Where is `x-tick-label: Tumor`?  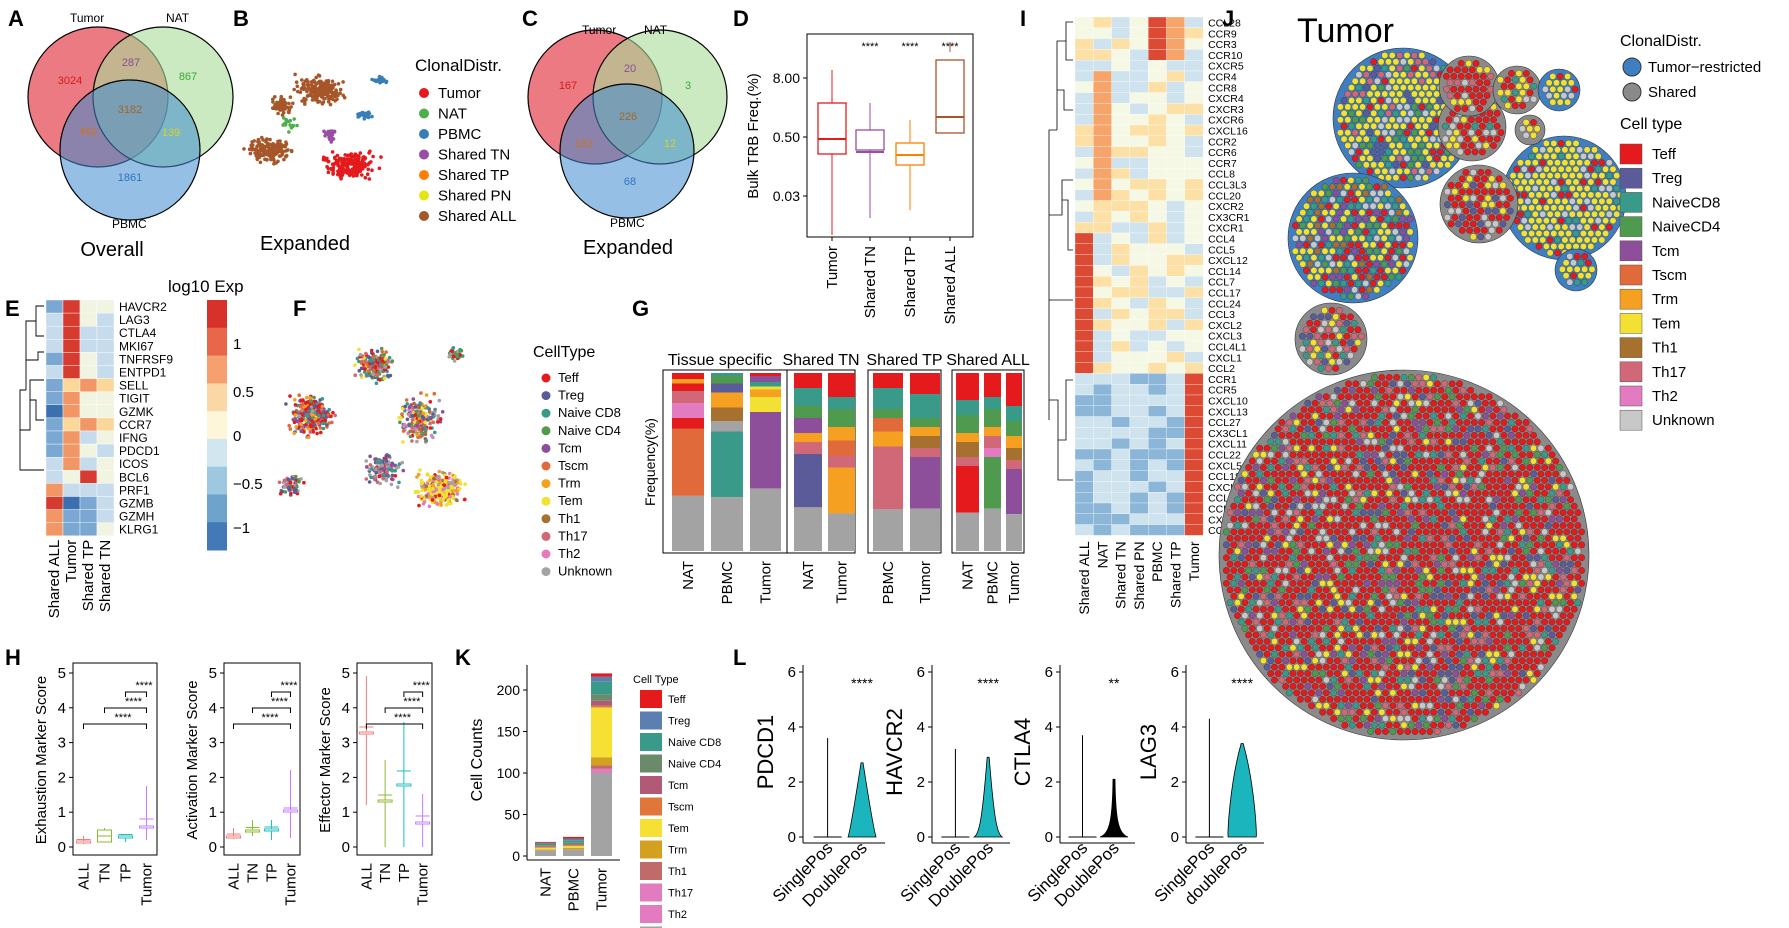
x-tick-label: Tumor is located at coordinates (291, 884).